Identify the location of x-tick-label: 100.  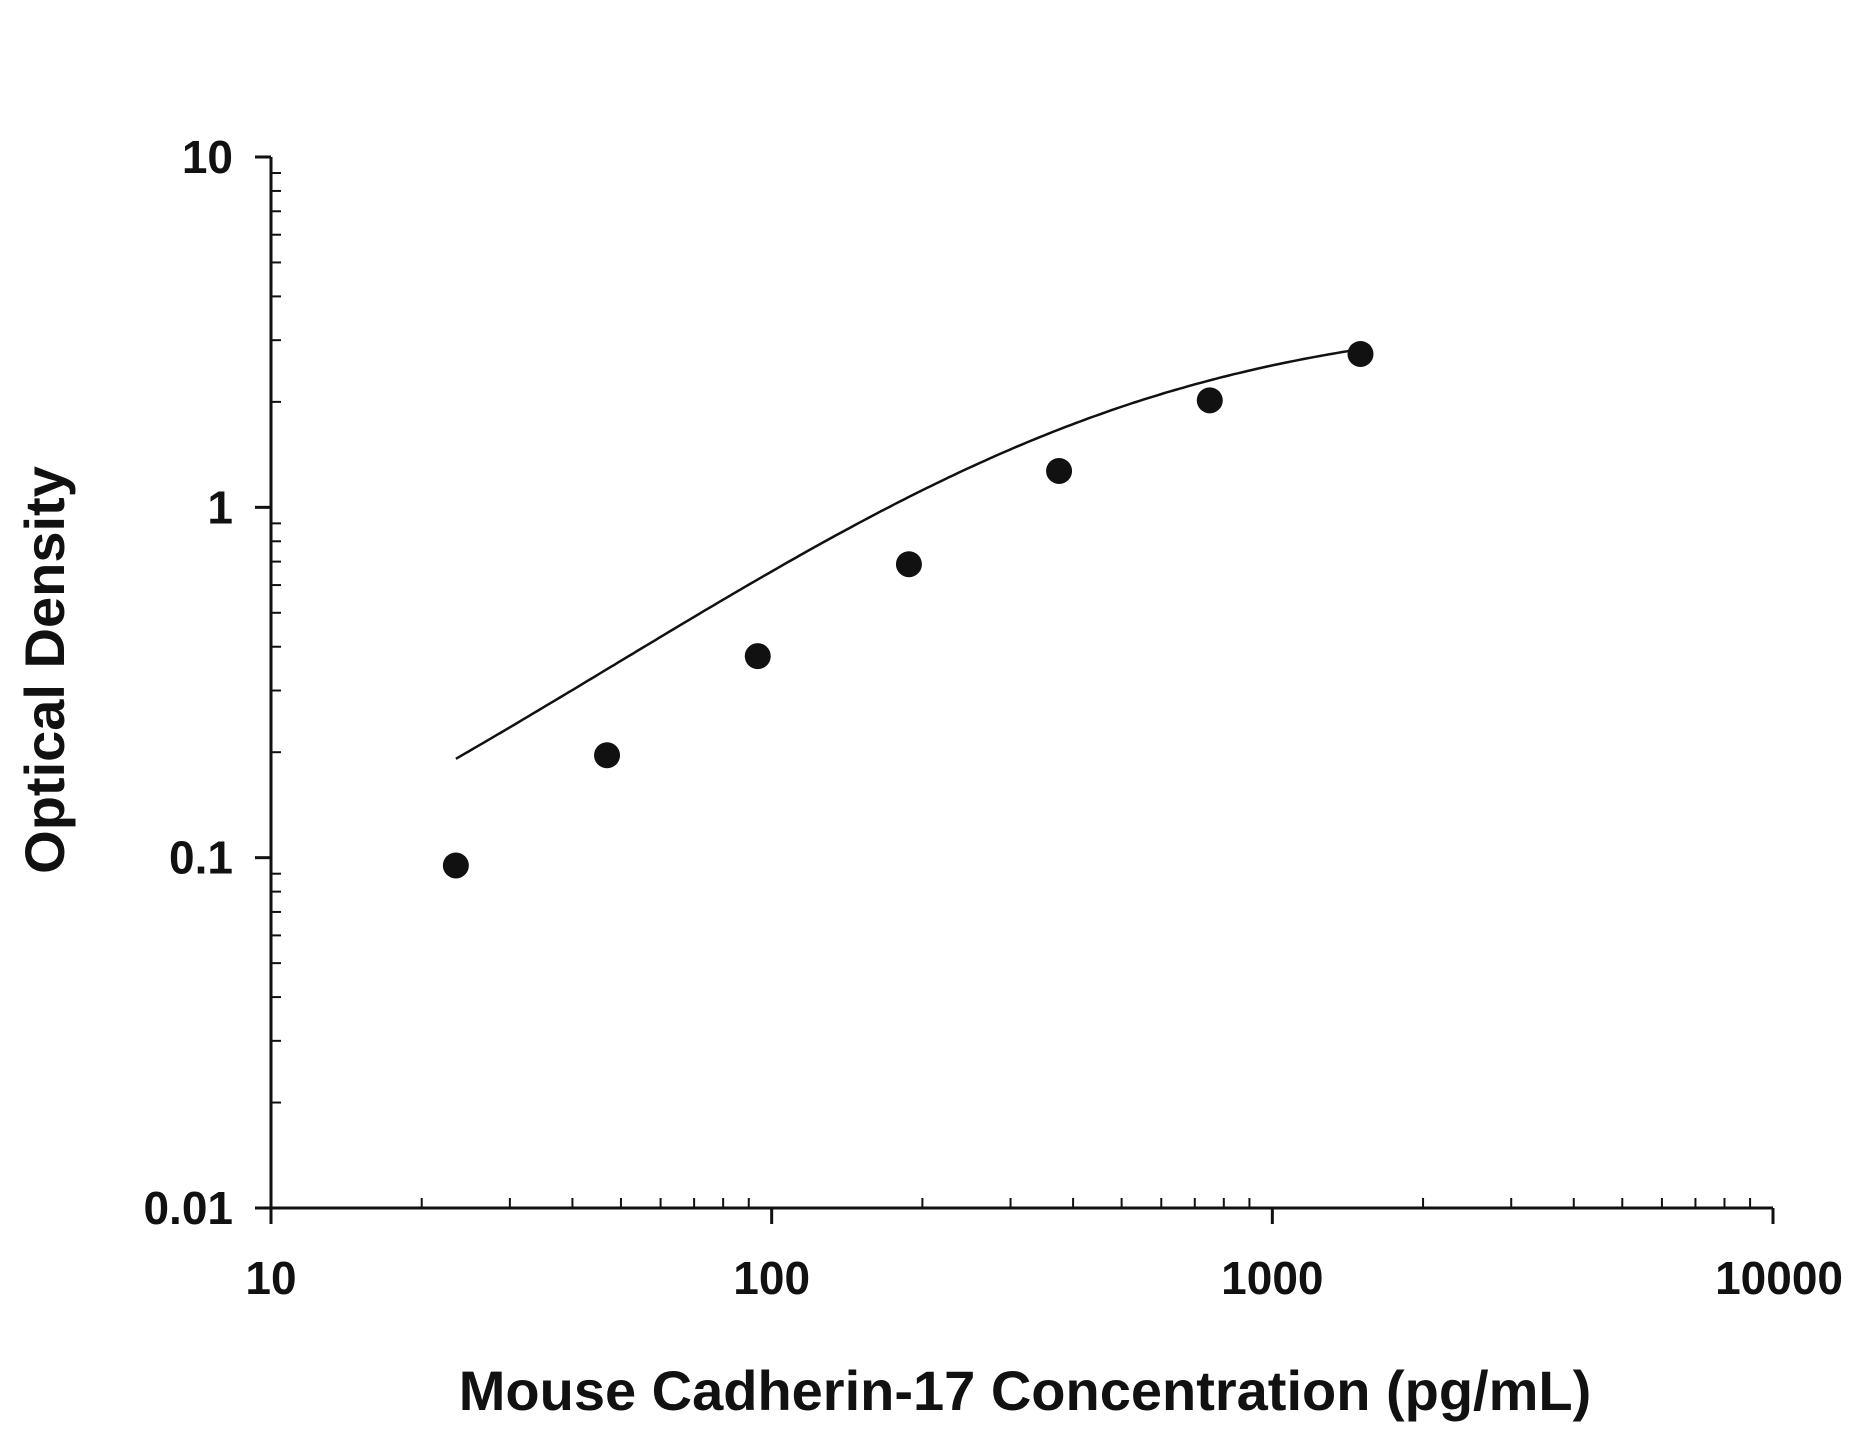
(771, 1278).